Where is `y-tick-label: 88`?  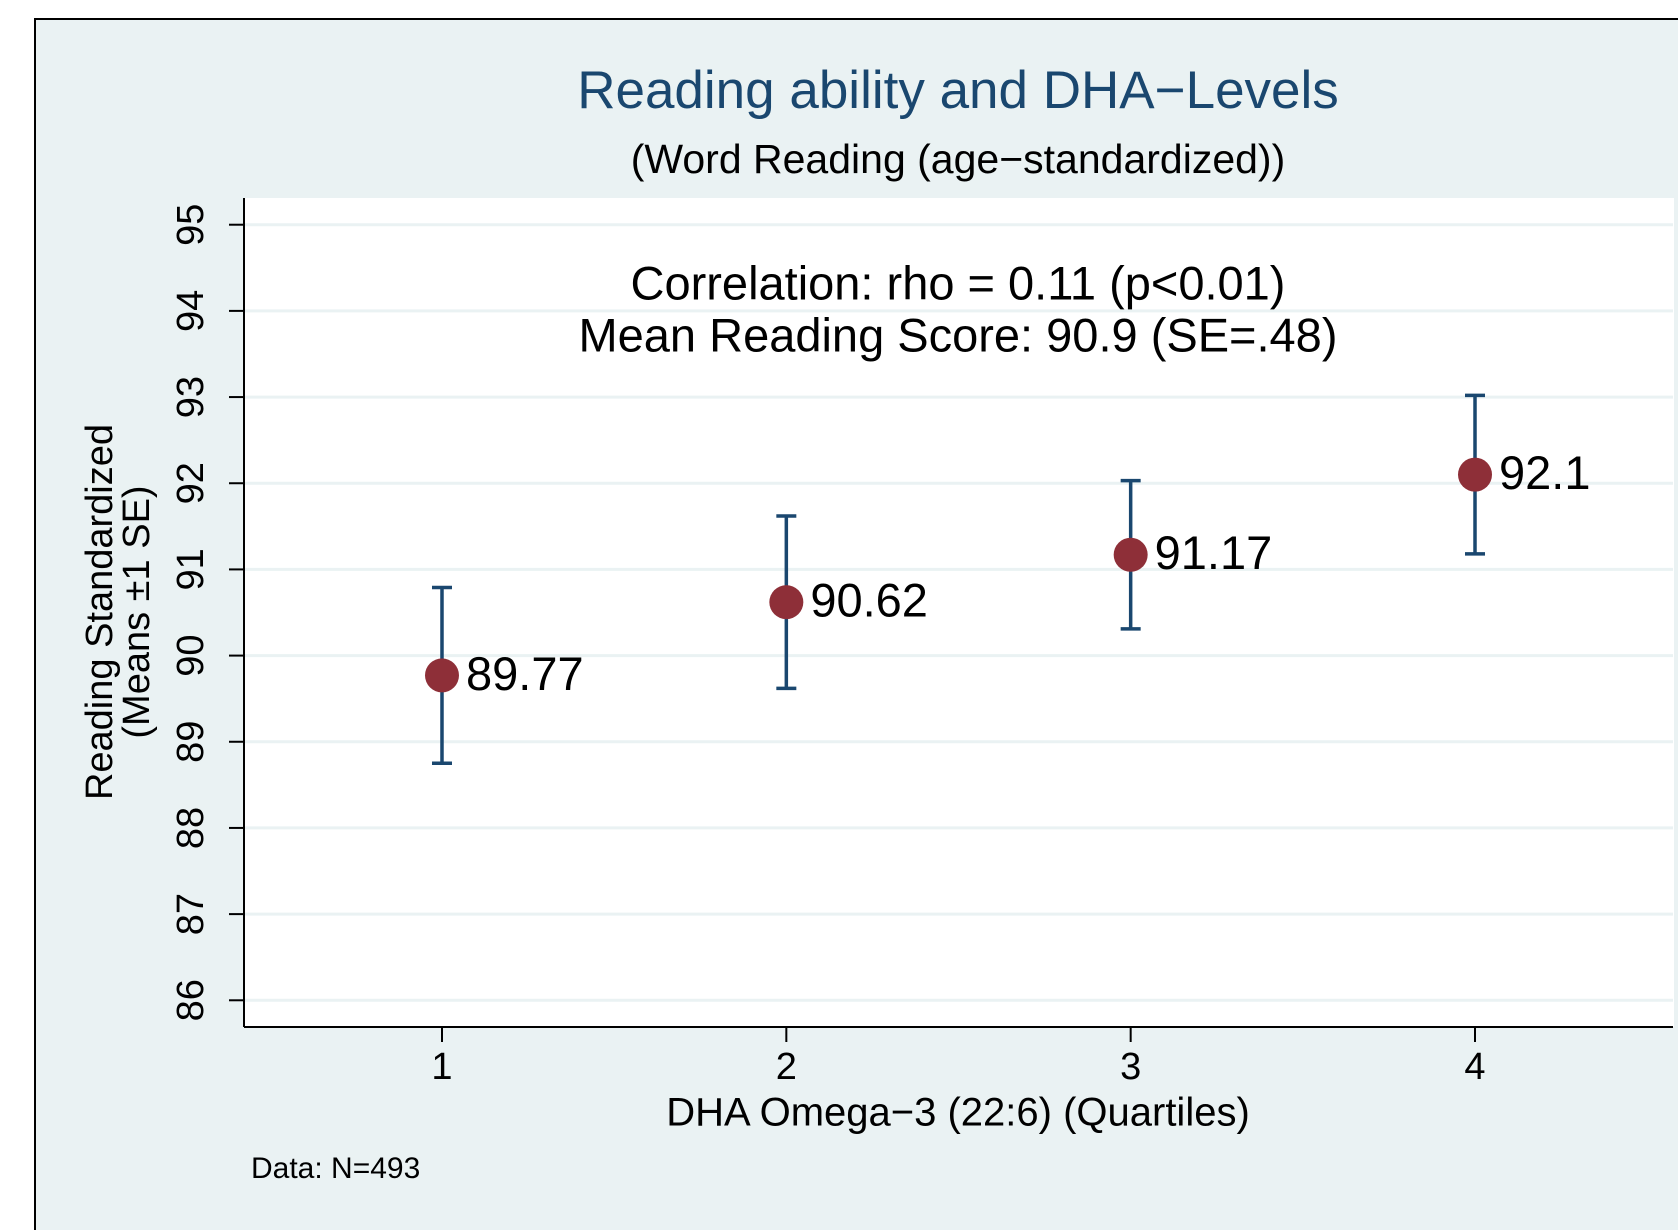
y-tick-label: 88 is located at coordinates (191, 828).